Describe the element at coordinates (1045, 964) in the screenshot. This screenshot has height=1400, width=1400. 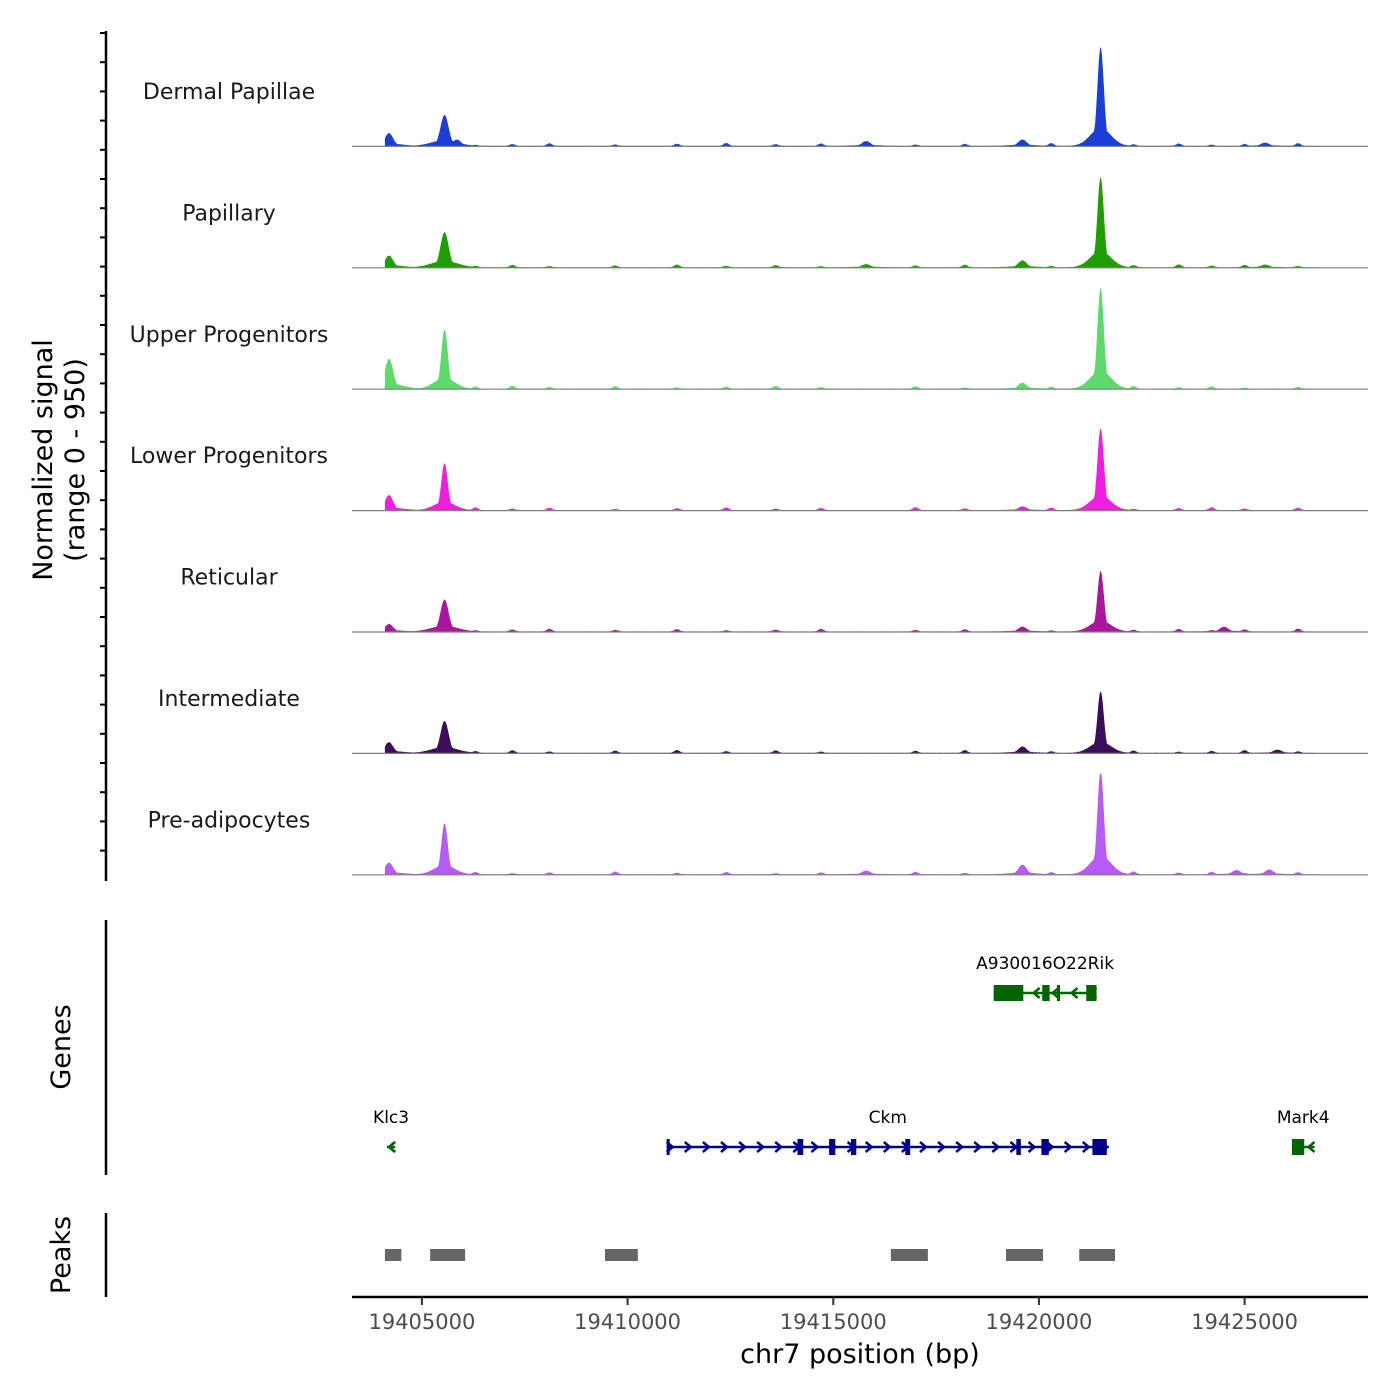
I see `gene-label: A930016O22Rik` at that location.